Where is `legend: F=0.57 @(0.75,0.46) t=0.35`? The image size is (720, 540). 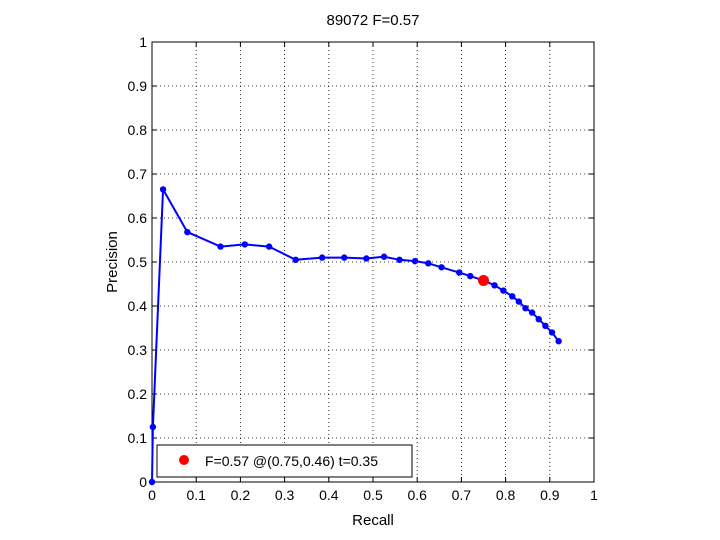 legend: F=0.57 @(0.75,0.46) t=0.35 is located at coordinates (284, 461).